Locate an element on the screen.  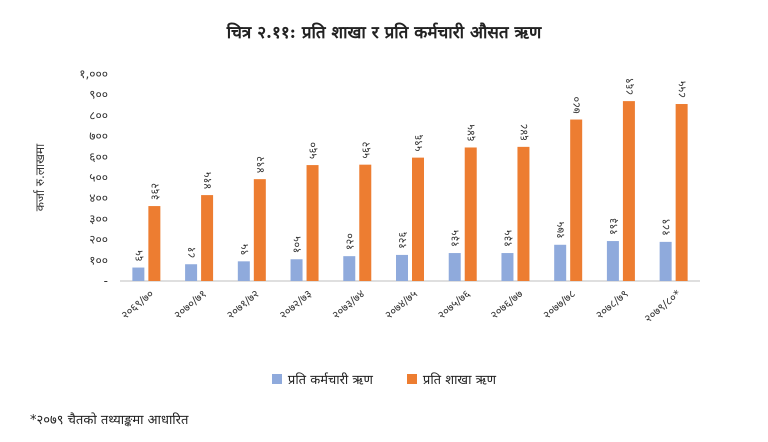
legend-swatch-staff is located at coordinates (276, 379).